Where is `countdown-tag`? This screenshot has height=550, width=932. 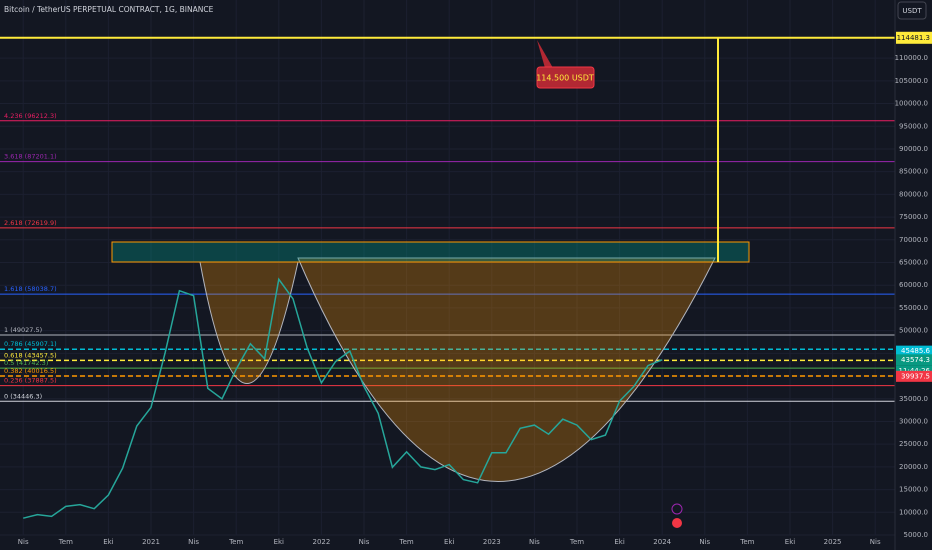 countdown-tag is located at coordinates (914, 371).